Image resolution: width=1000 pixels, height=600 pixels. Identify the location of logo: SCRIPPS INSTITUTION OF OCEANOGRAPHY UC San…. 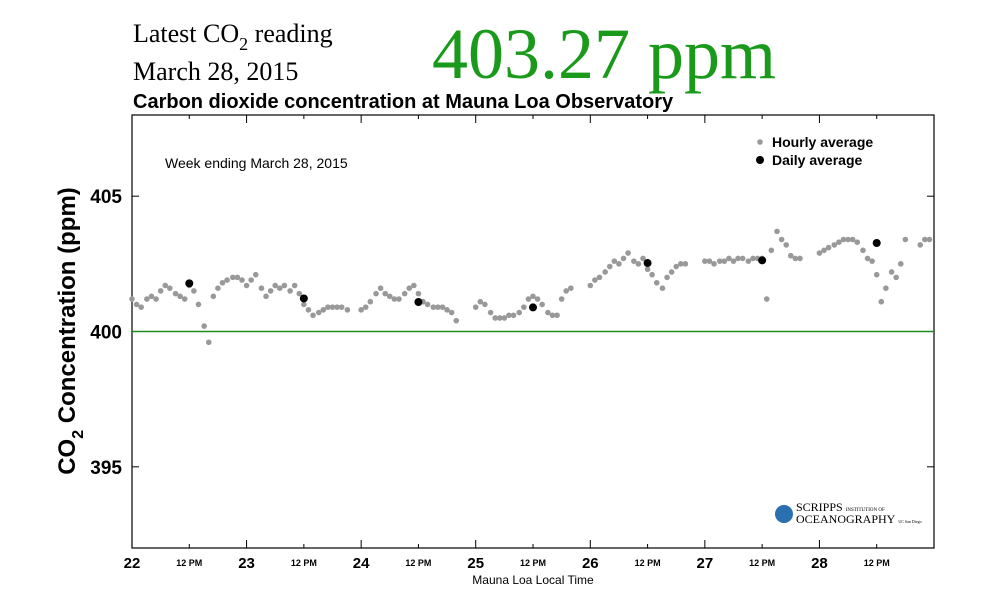
(848, 513).